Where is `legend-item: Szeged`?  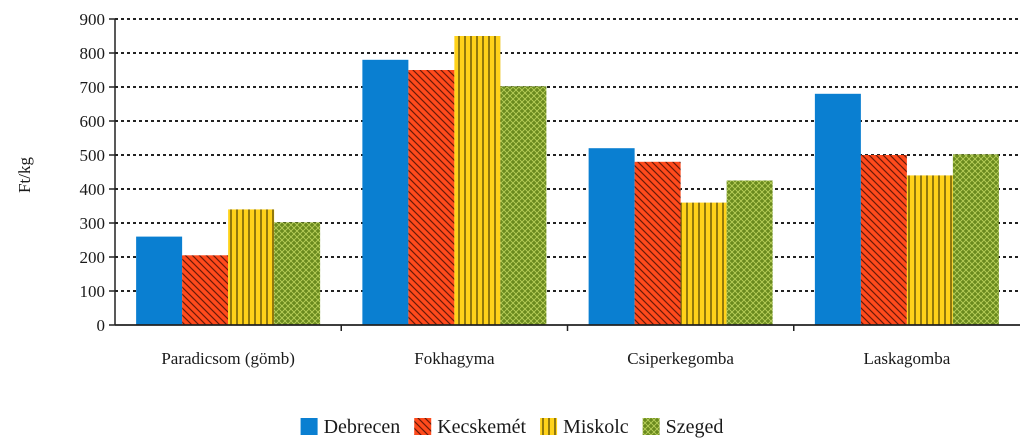 legend-item: Szeged is located at coordinates (683, 427).